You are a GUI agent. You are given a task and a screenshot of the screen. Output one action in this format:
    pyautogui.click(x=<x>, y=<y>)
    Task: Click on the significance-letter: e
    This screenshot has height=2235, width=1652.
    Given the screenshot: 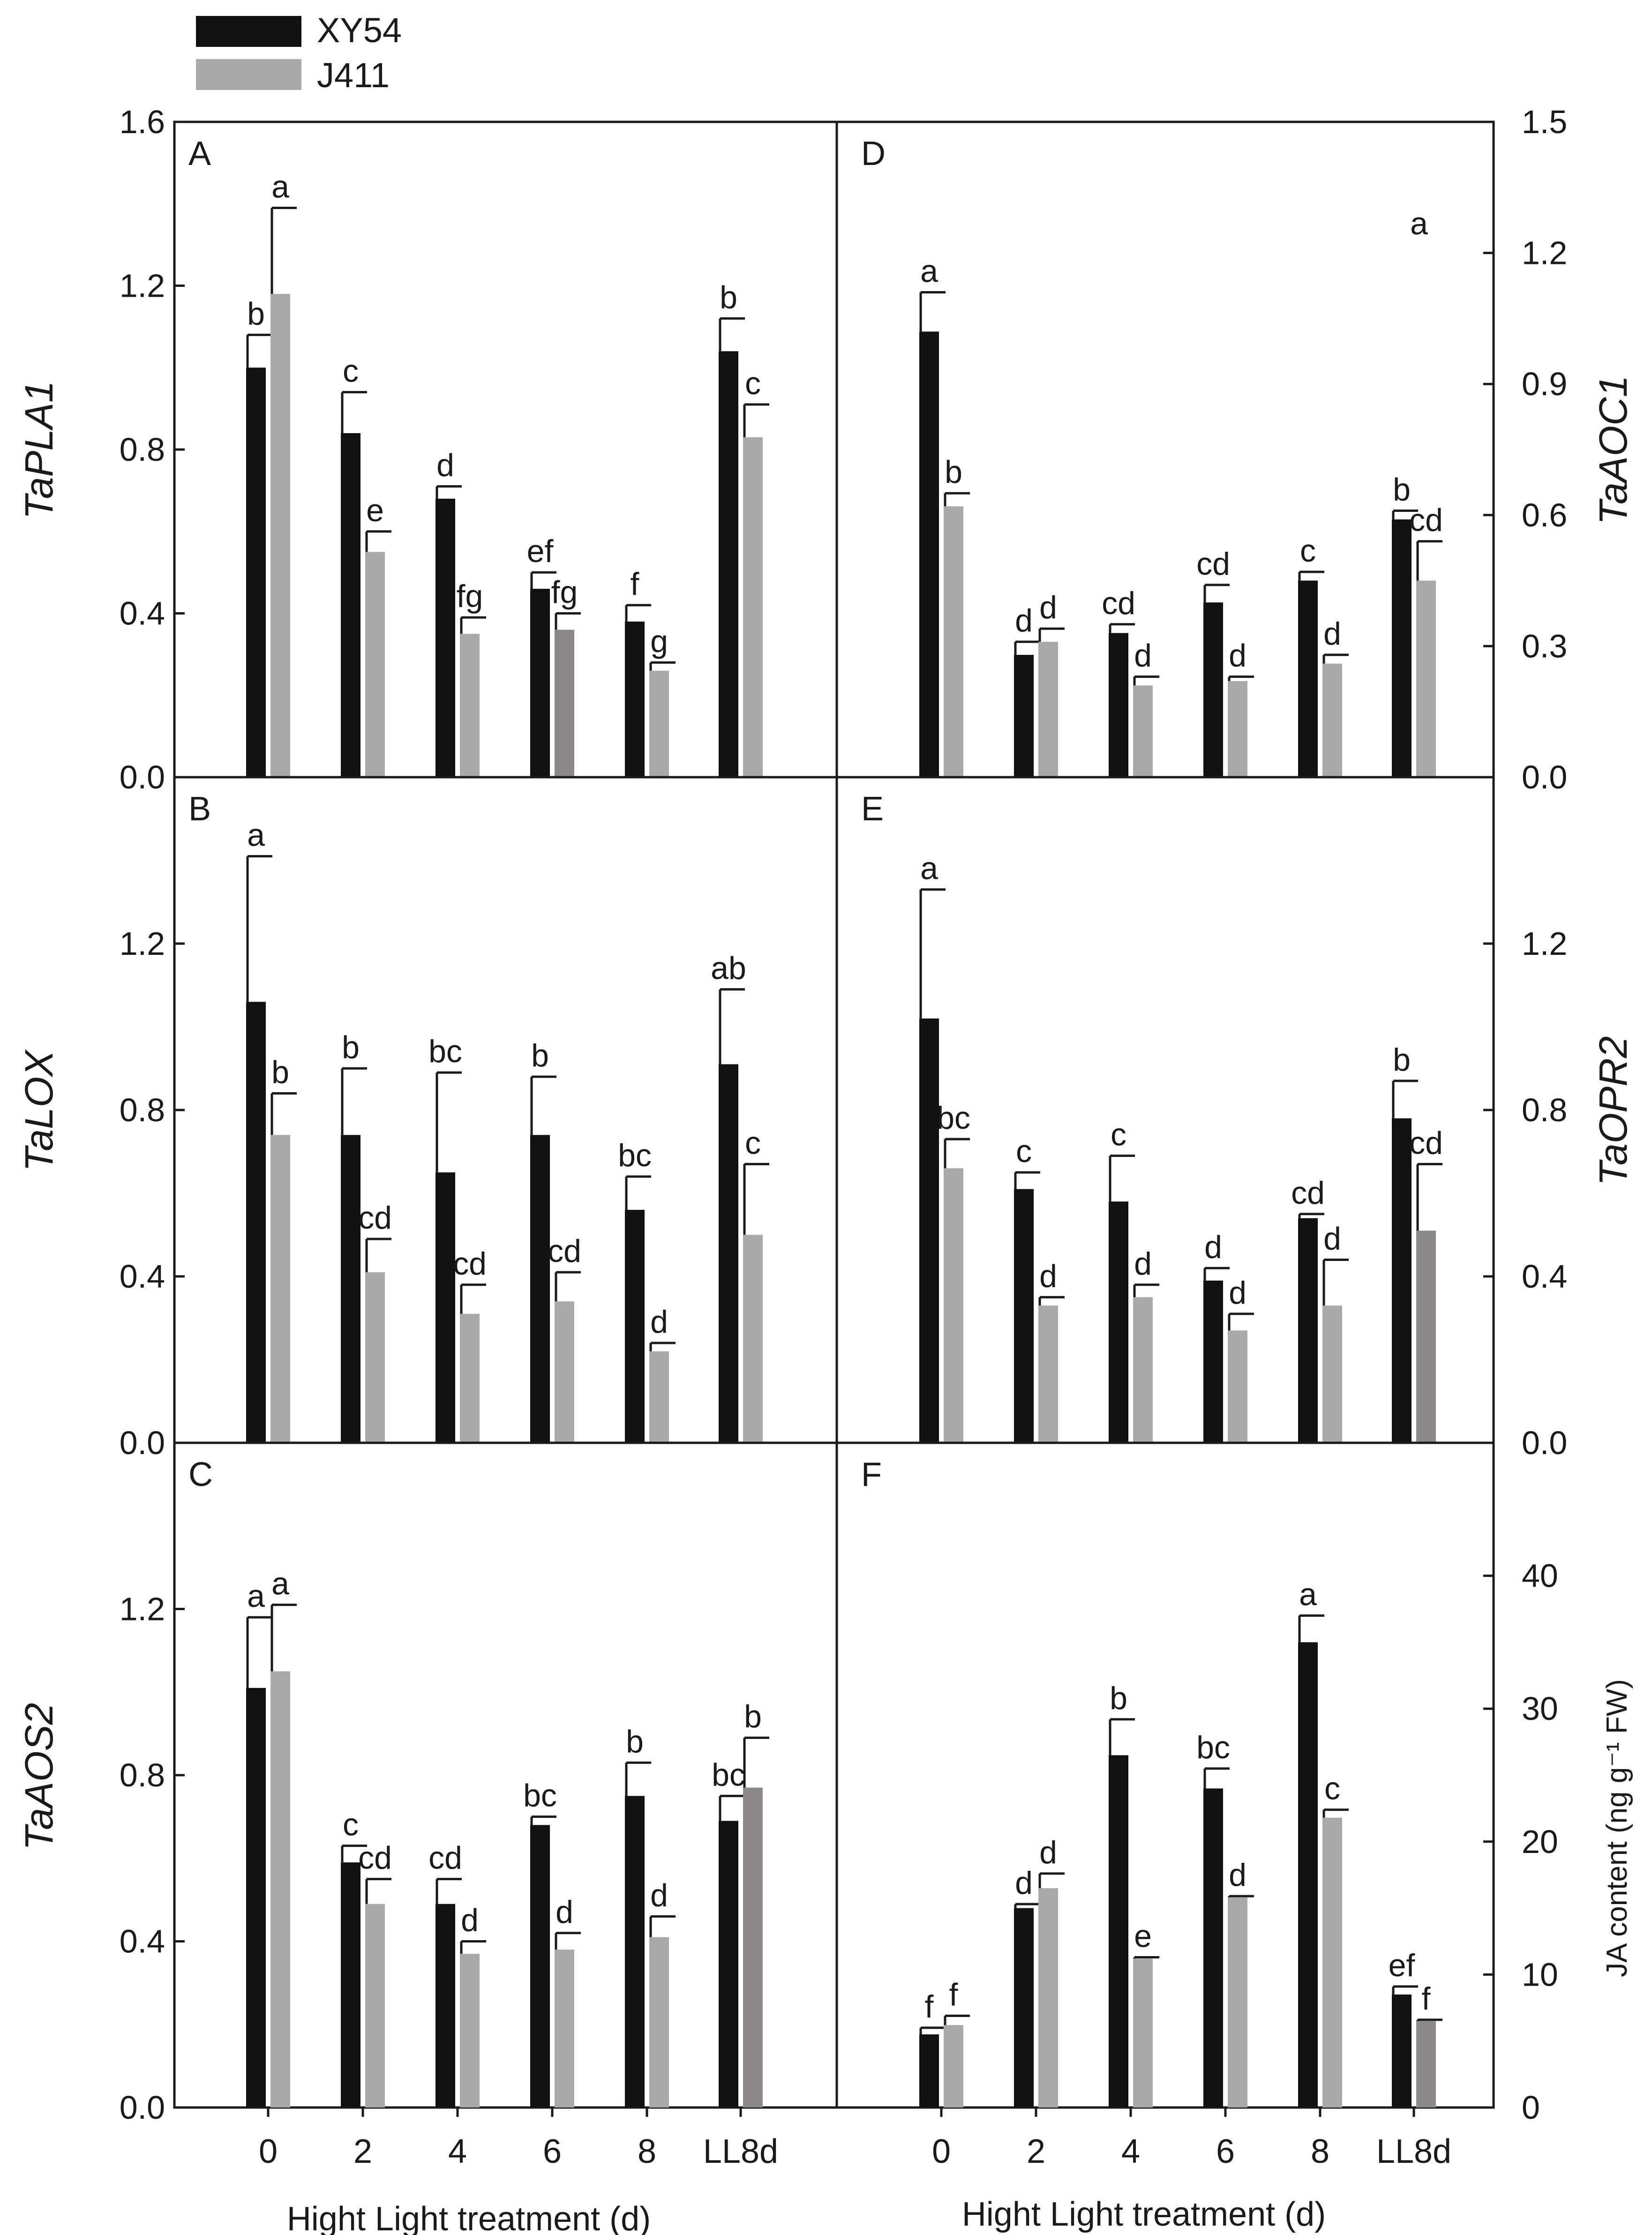 What is the action you would take?
    pyautogui.click(x=1143, y=1936)
    